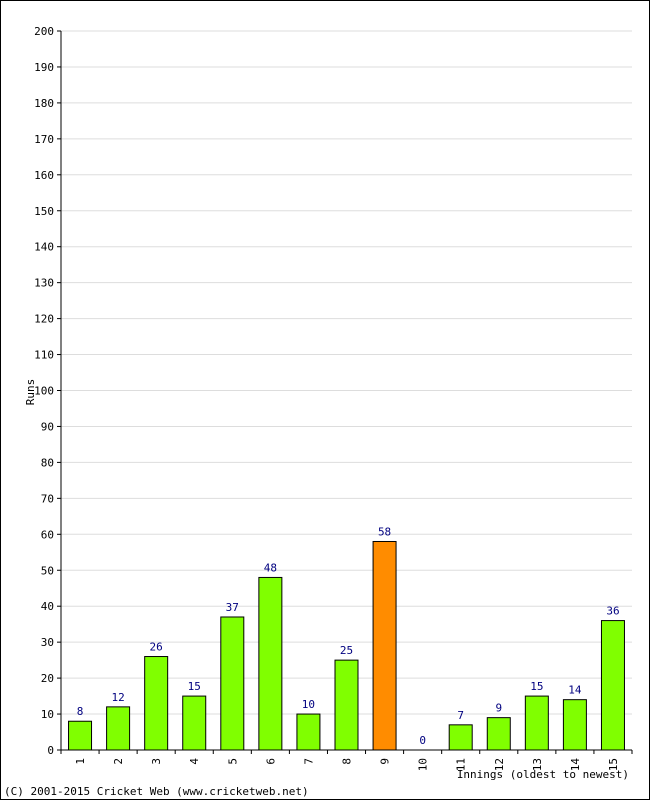 The height and width of the screenshot is (804, 650). Describe the element at coordinates (44, 211) in the screenshot. I see `y-tick-label: 150` at that location.